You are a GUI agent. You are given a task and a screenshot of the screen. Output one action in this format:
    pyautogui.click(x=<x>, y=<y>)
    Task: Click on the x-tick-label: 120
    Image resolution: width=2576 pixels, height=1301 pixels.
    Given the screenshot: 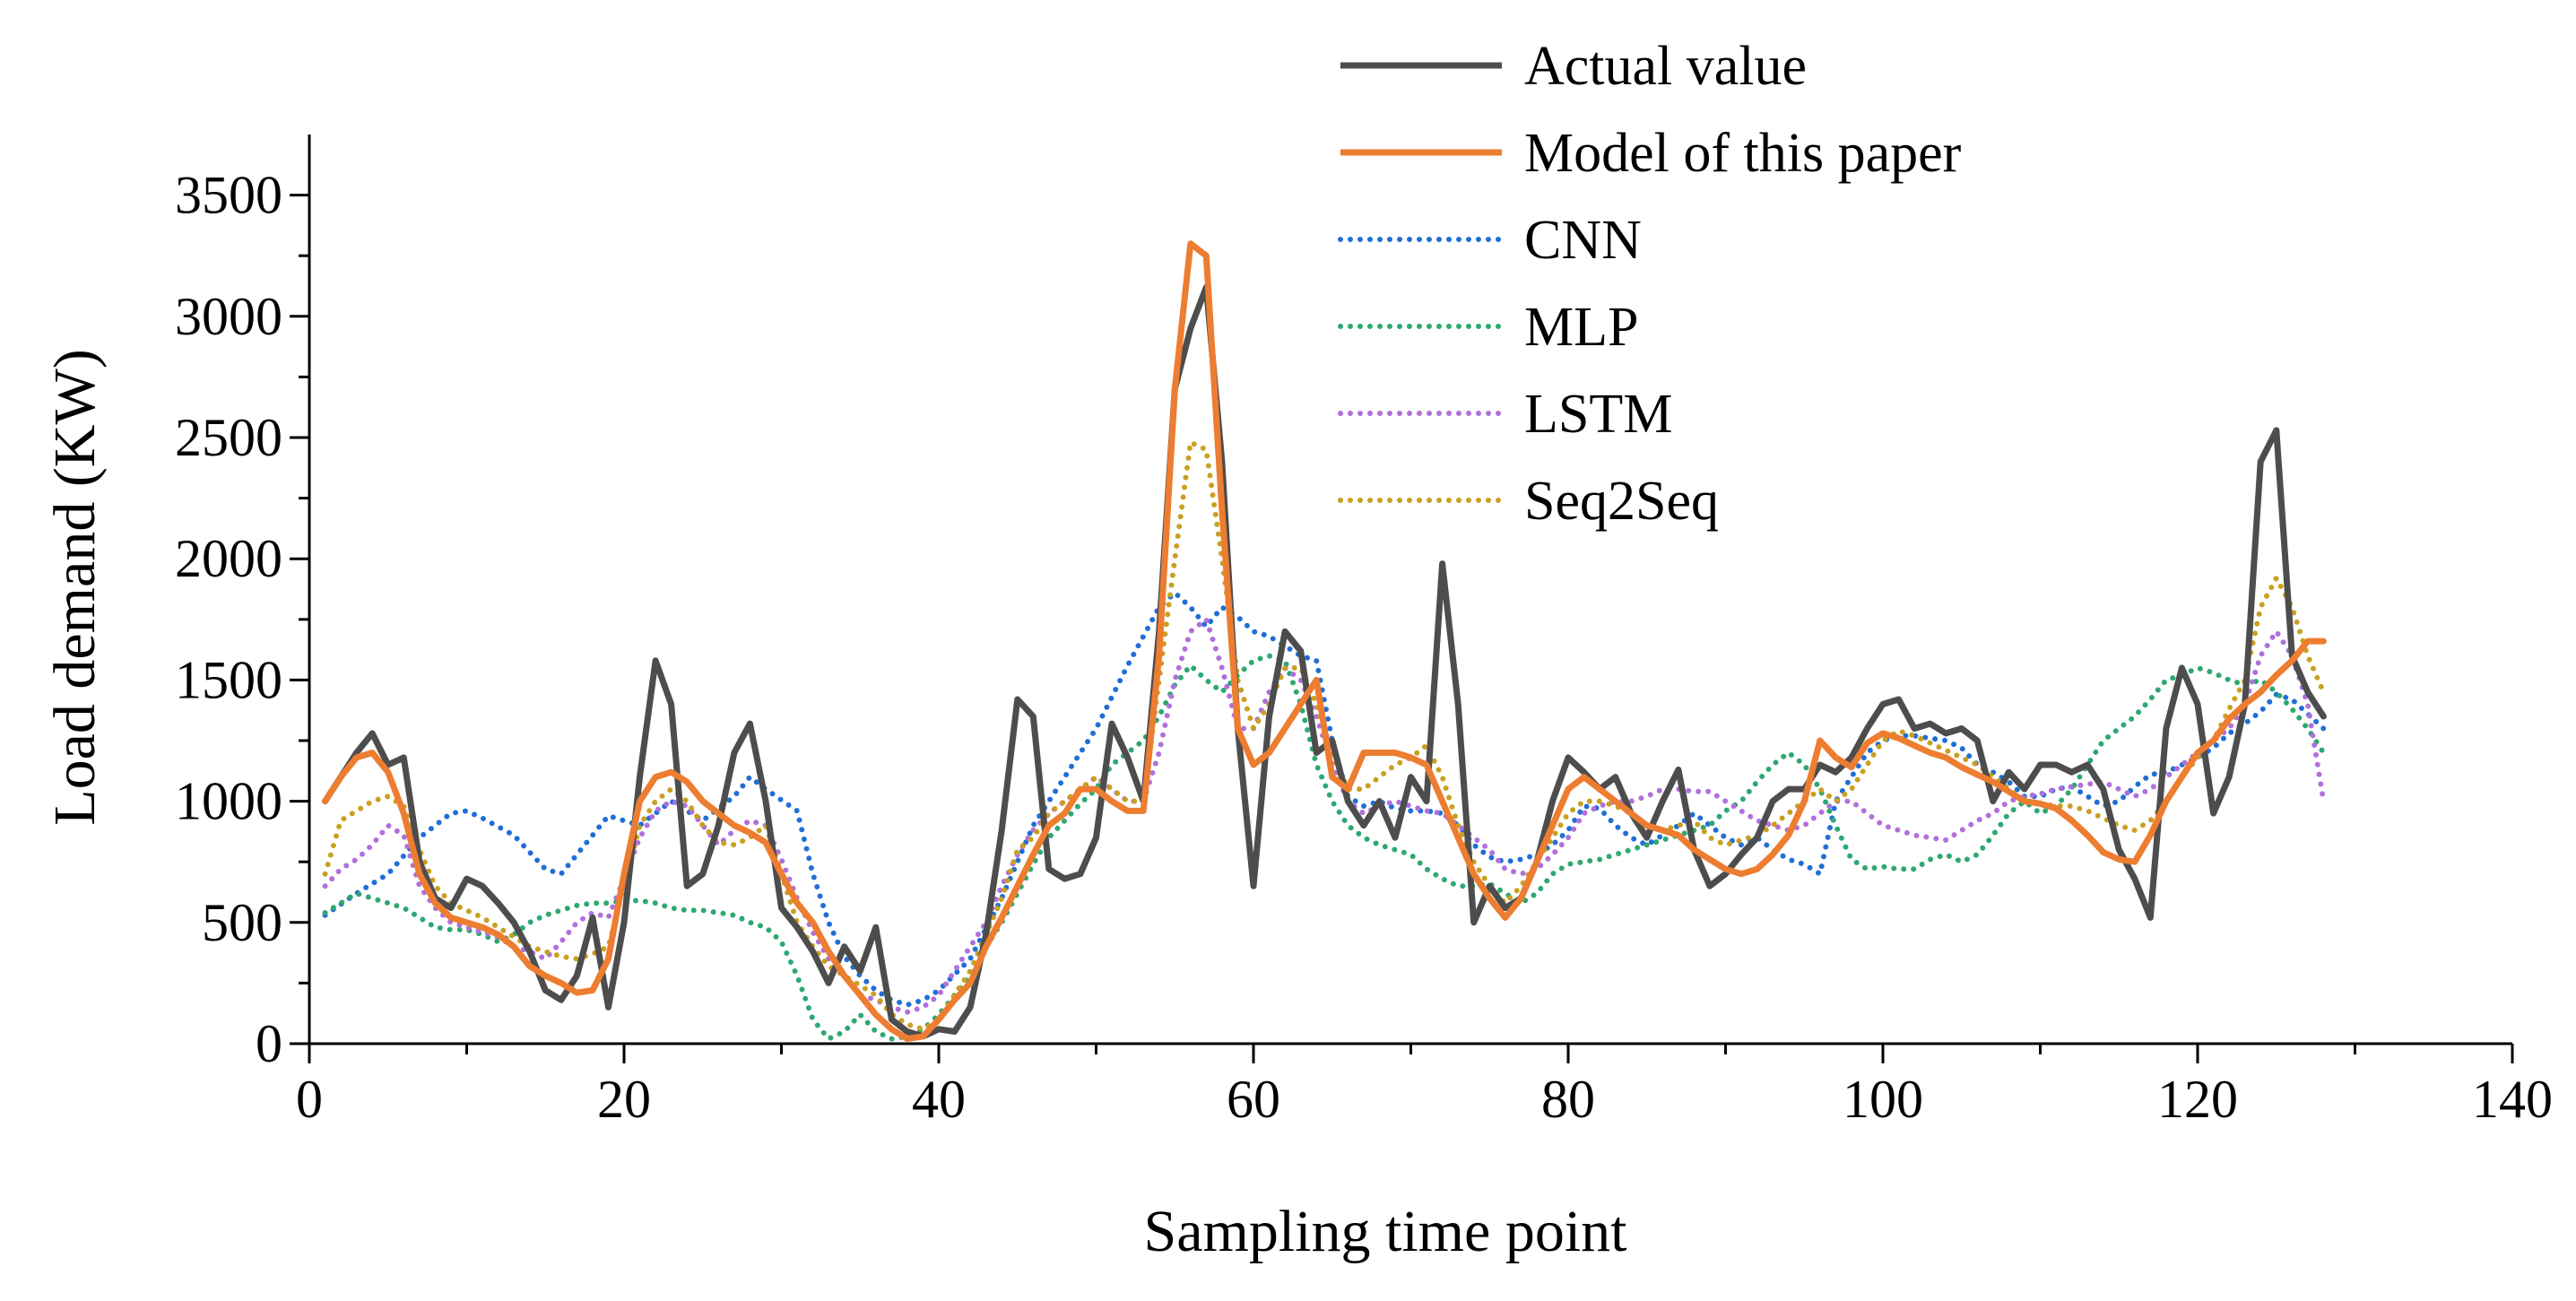 What is the action you would take?
    pyautogui.click(x=2197, y=1099)
    